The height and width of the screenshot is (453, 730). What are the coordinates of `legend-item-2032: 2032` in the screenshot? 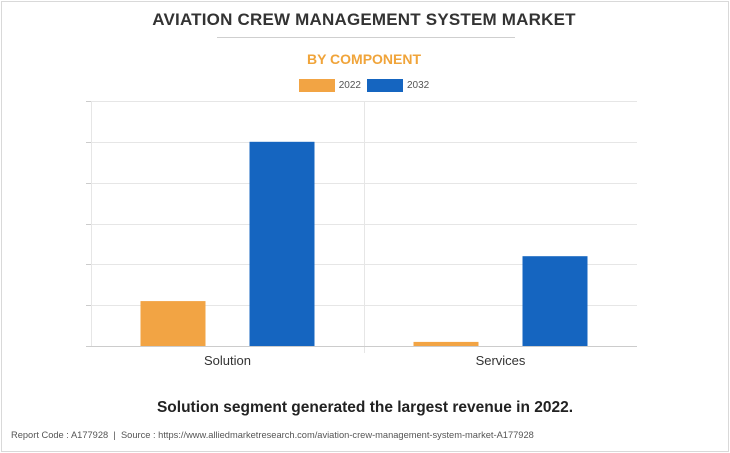 It's located at (398, 85).